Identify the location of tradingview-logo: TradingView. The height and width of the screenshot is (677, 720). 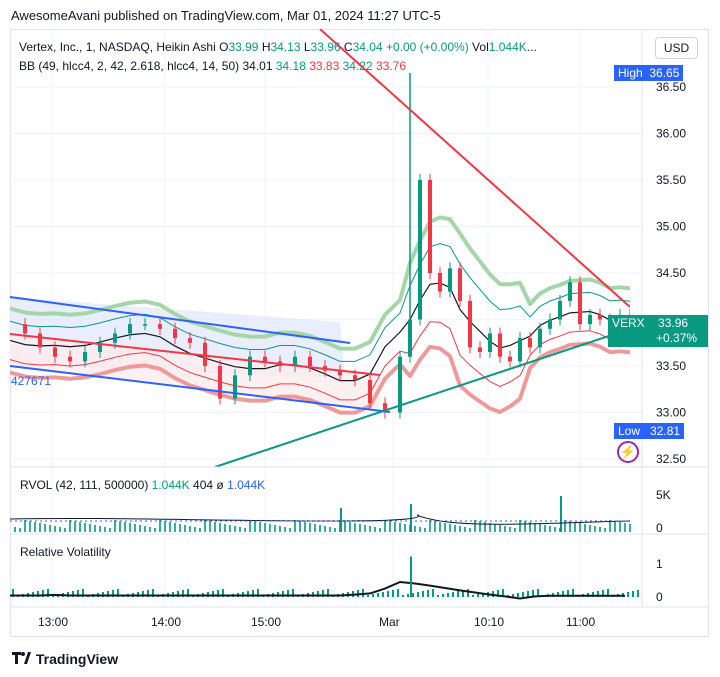
(65, 659).